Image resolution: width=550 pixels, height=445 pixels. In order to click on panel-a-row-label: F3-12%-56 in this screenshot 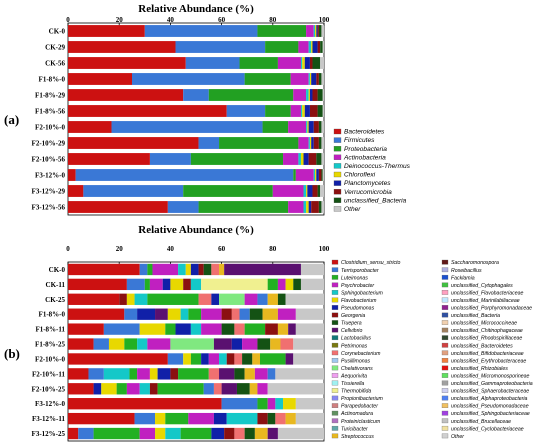, I will do `click(49, 208)`.